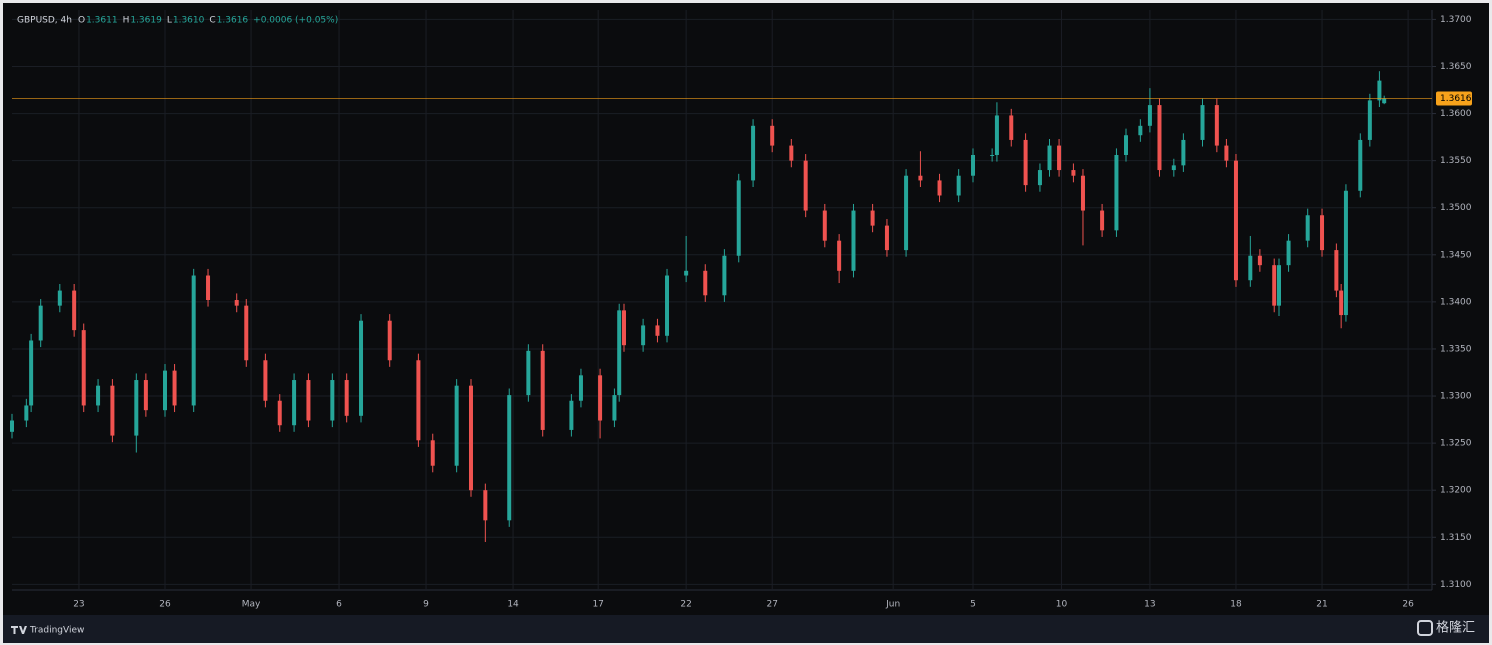 This screenshot has height=645, width=1492. What do you see at coordinates (81, 21) in the screenshot?
I see `ohlc-key: O` at bounding box center [81, 21].